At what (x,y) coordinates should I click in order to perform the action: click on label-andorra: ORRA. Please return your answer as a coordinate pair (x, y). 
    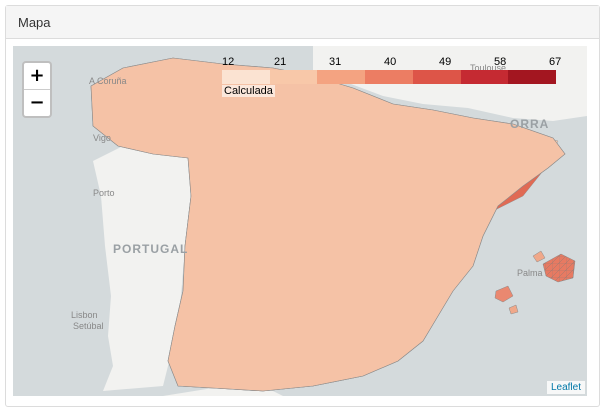
    Looking at the image, I should click on (530, 124).